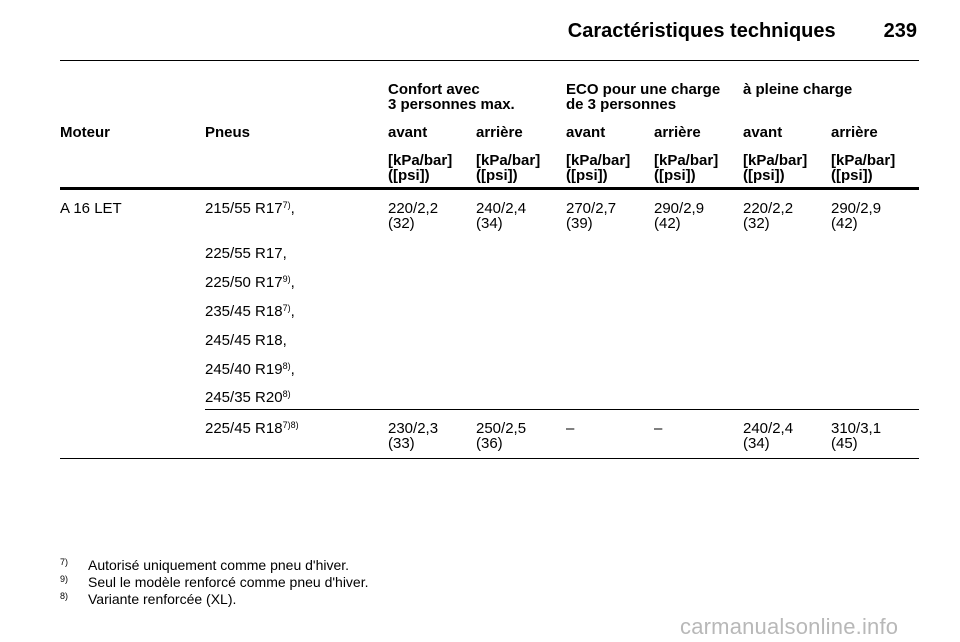 The image size is (960, 642). I want to click on group-heading-eco: ECO pour une charge de 3 personnes, so click(643, 97).